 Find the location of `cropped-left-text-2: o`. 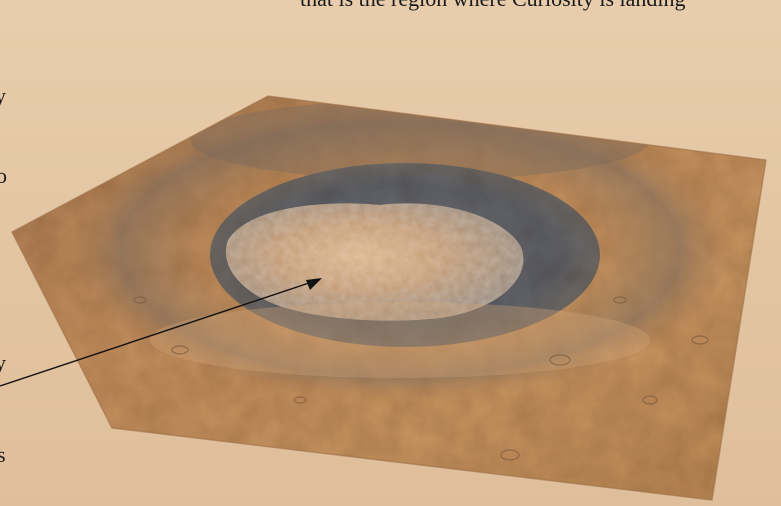

cropped-left-text-2: o is located at coordinates (3, 175).